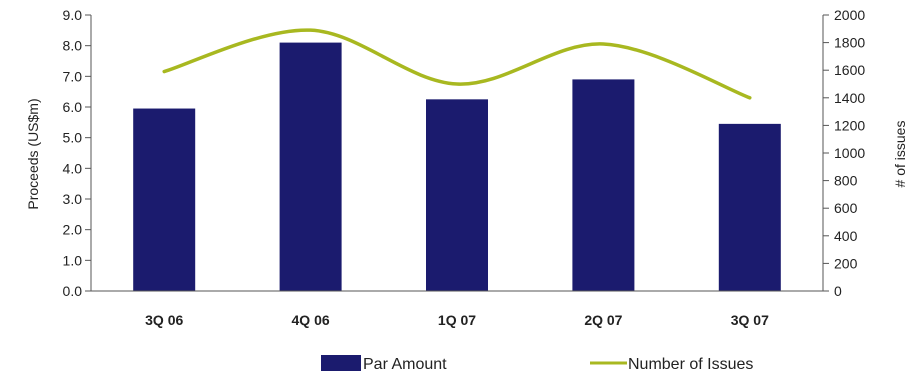 Image resolution: width=922 pixels, height=378 pixels. Describe the element at coordinates (846, 263) in the screenshot. I see `right-axis-tick-label: 200` at that location.